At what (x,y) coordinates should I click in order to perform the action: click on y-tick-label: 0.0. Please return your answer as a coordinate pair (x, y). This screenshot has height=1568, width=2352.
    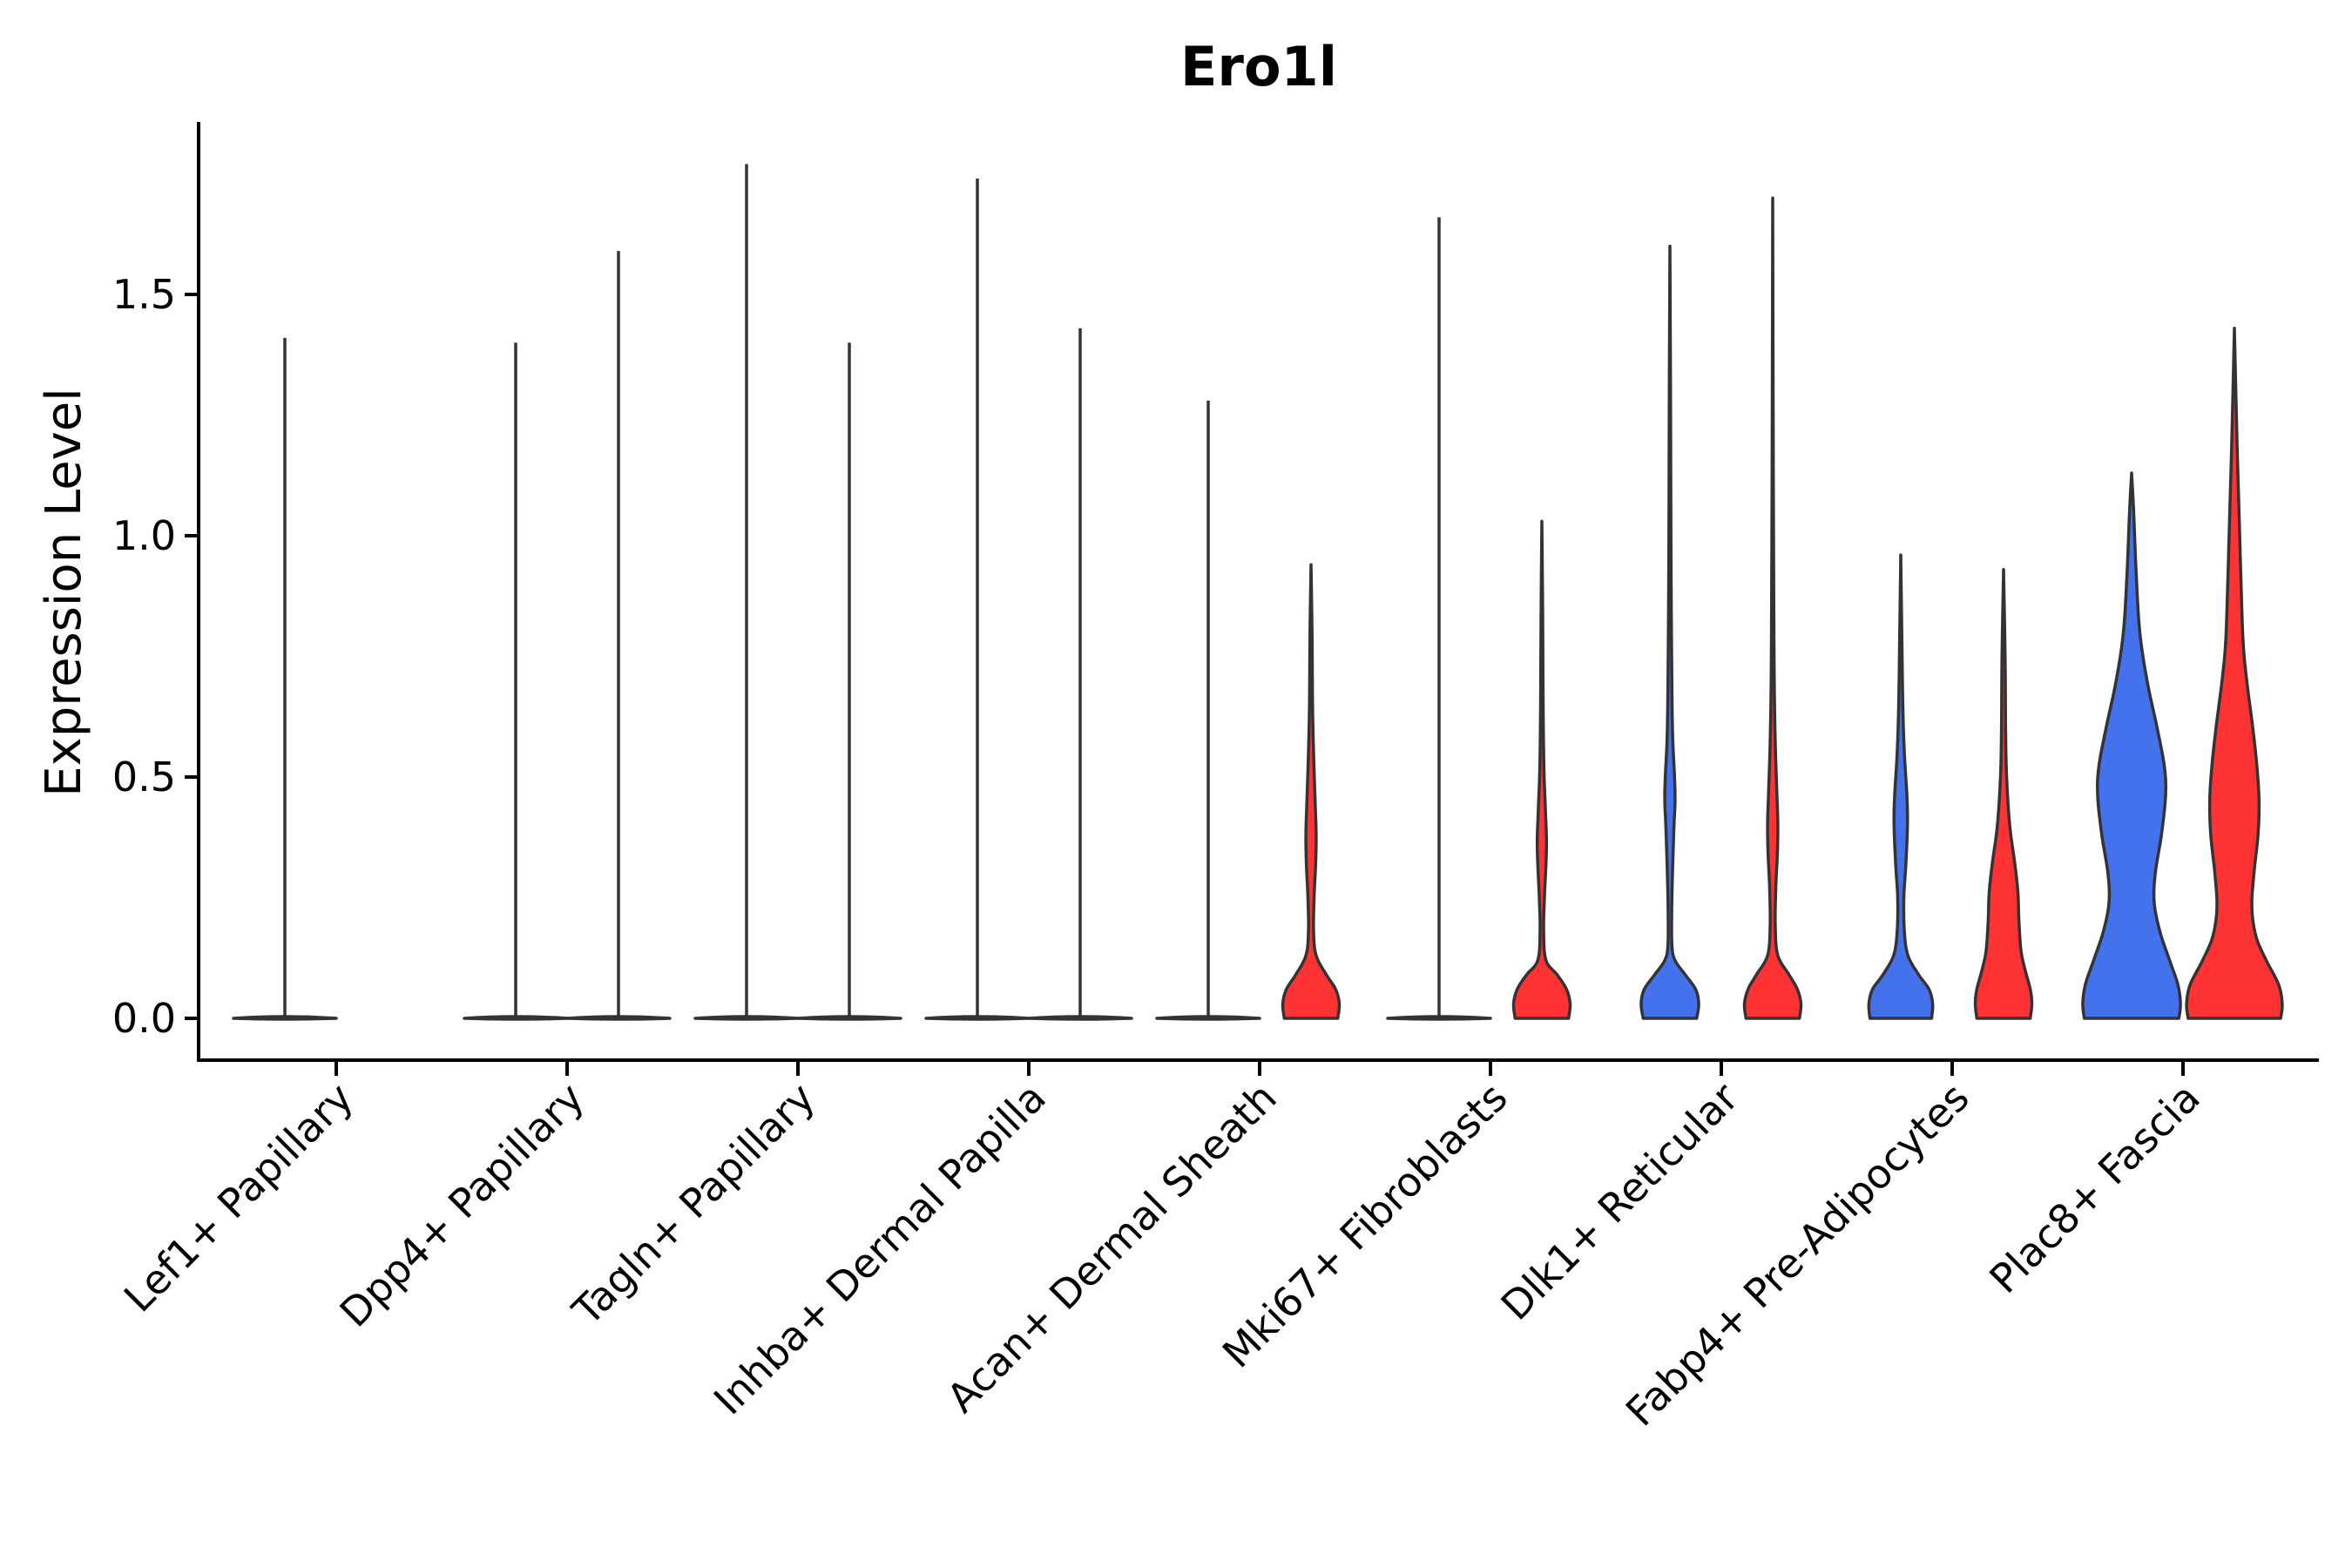
    Looking at the image, I should click on (144, 1018).